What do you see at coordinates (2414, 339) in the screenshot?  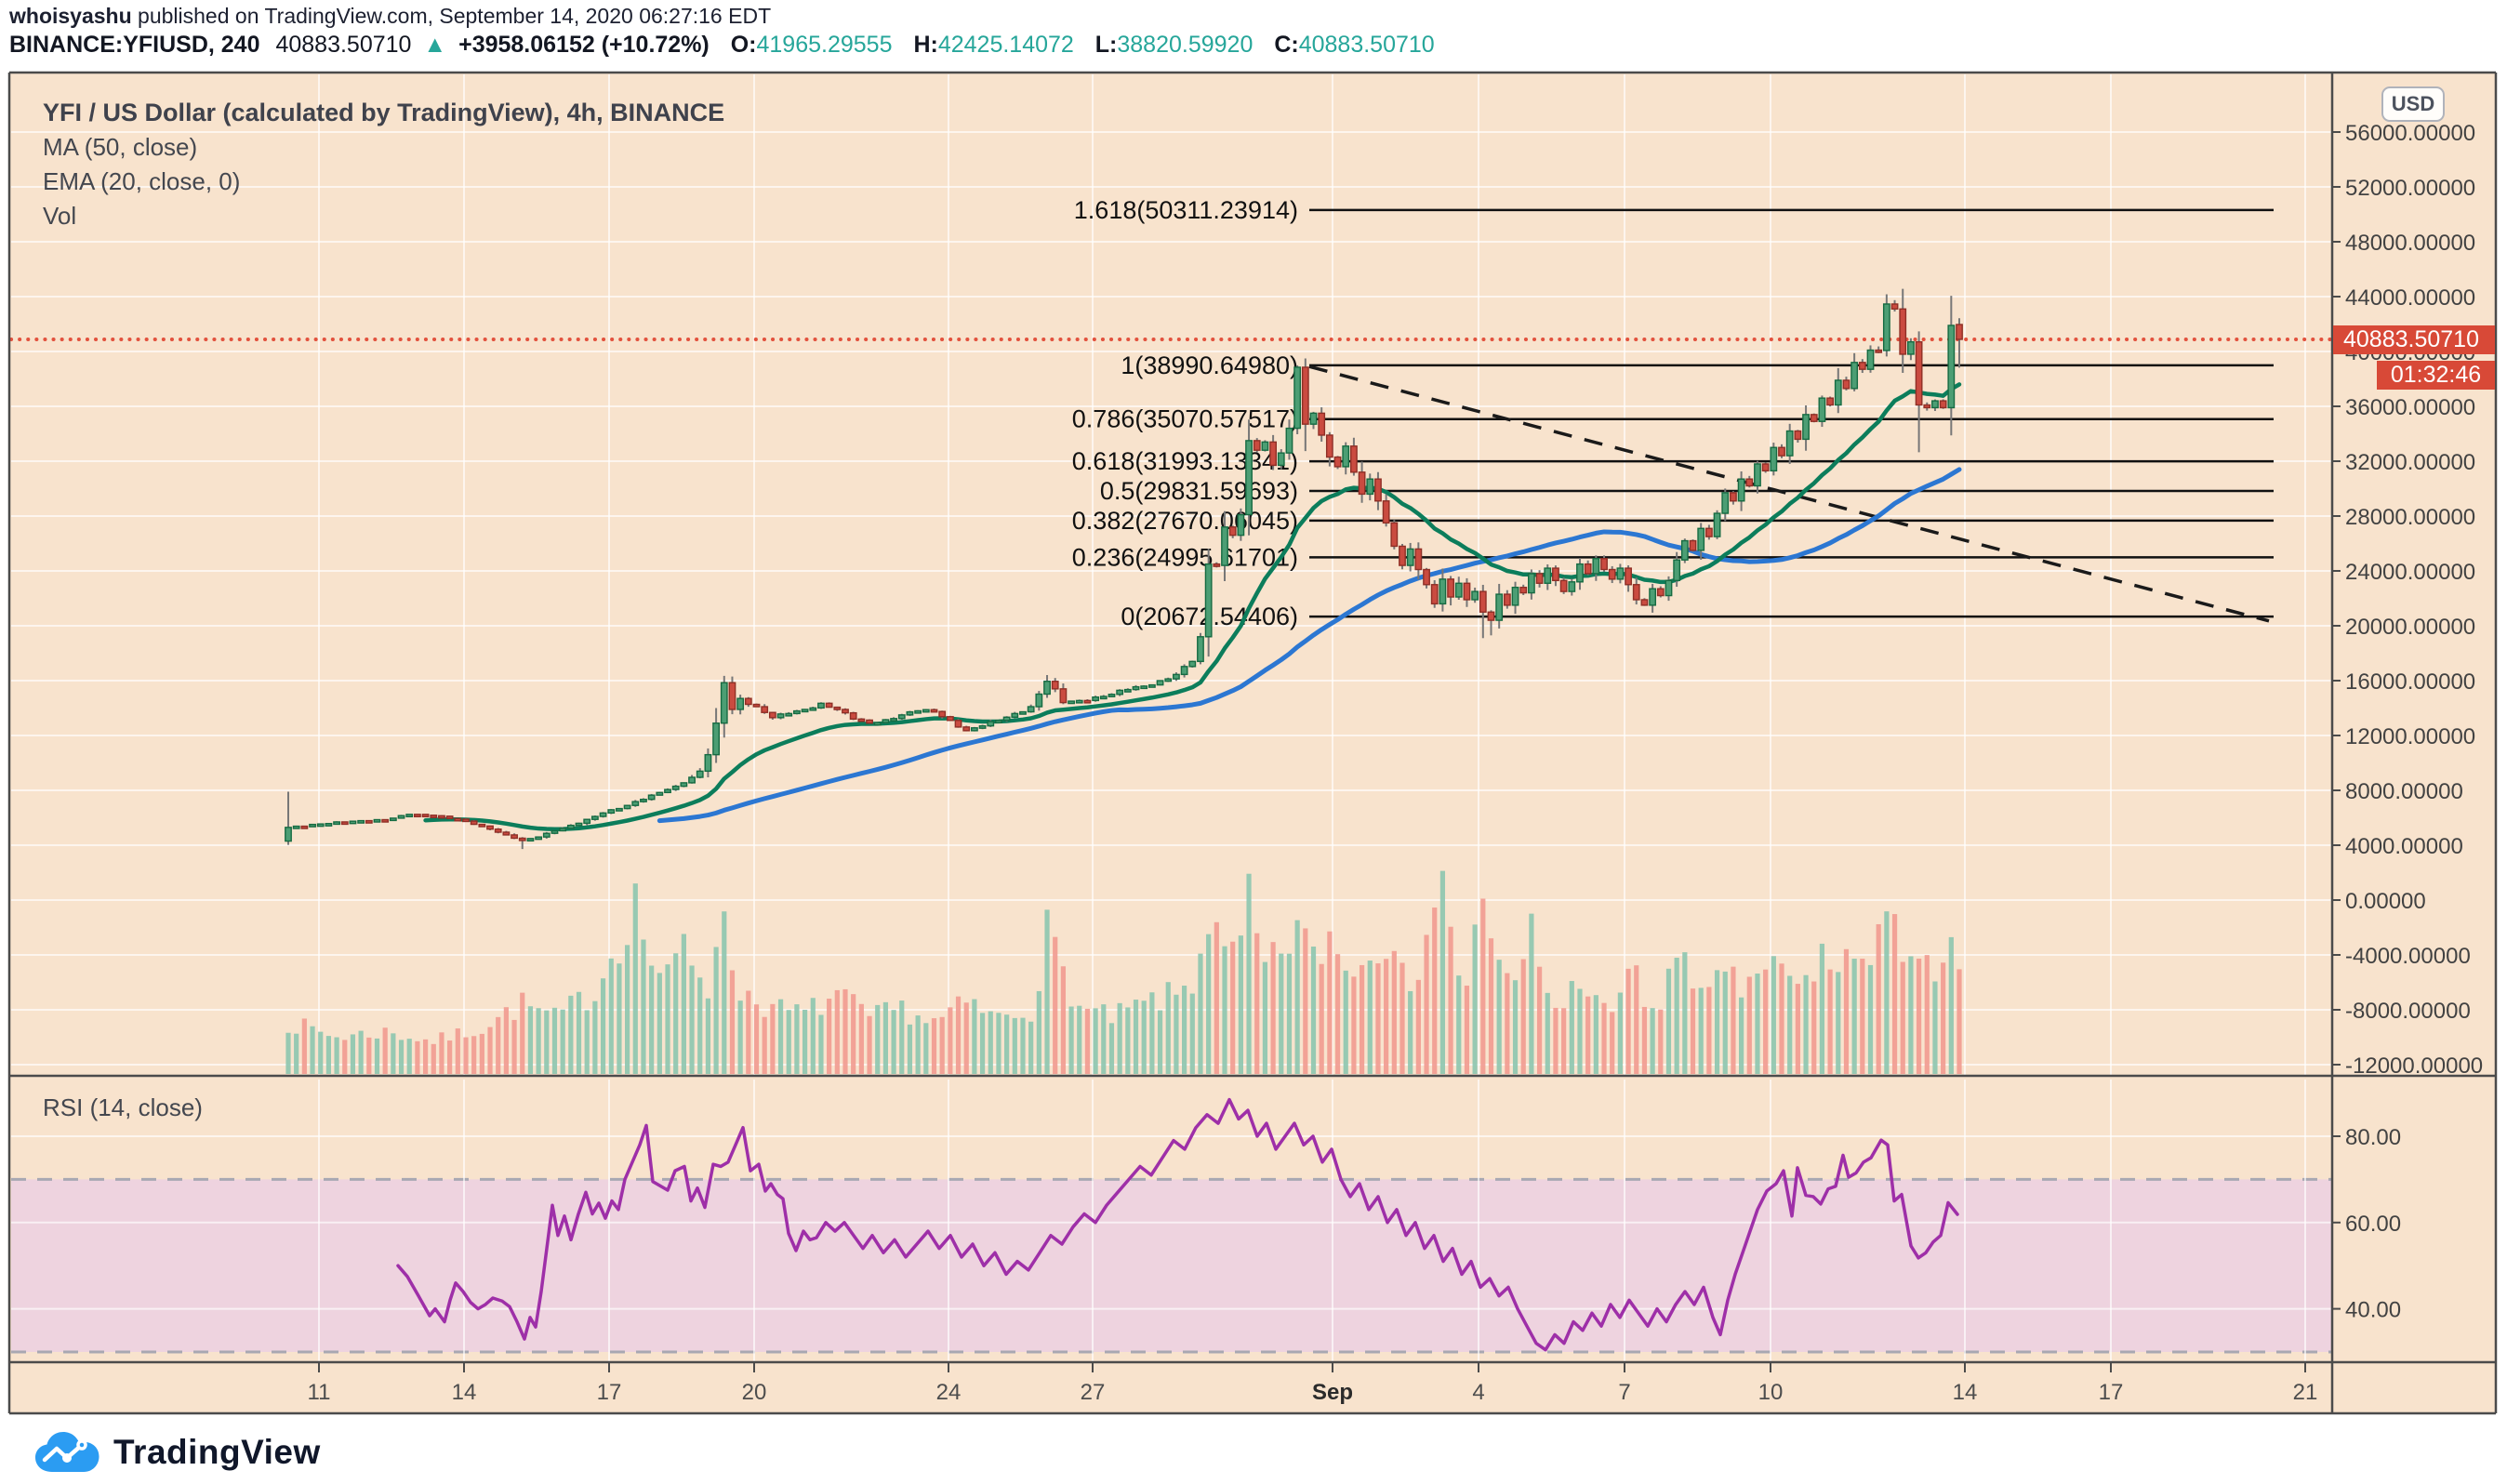 I see `last-price-badge: 40883.50710` at bounding box center [2414, 339].